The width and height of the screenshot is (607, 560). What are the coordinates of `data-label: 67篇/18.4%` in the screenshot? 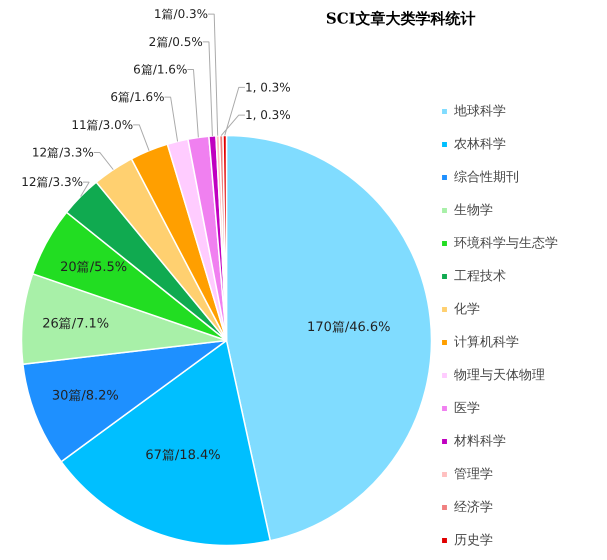 It's located at (183, 456).